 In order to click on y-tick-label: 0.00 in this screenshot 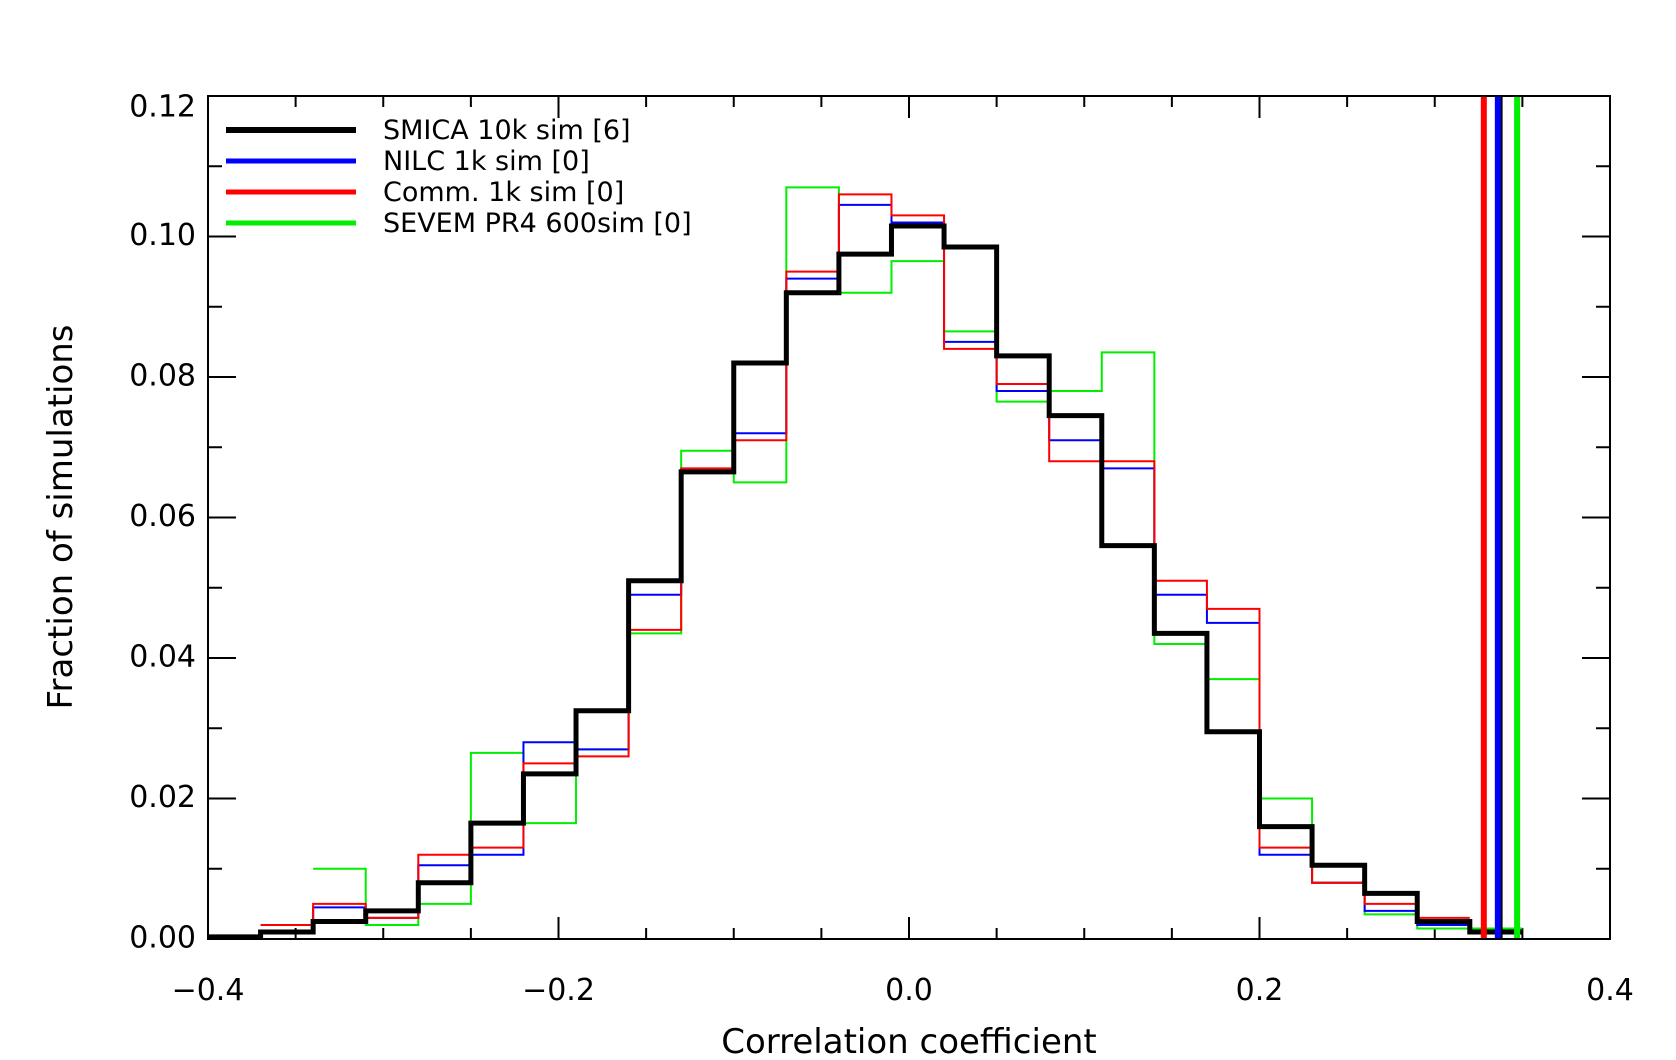, I will do `click(162, 938)`.